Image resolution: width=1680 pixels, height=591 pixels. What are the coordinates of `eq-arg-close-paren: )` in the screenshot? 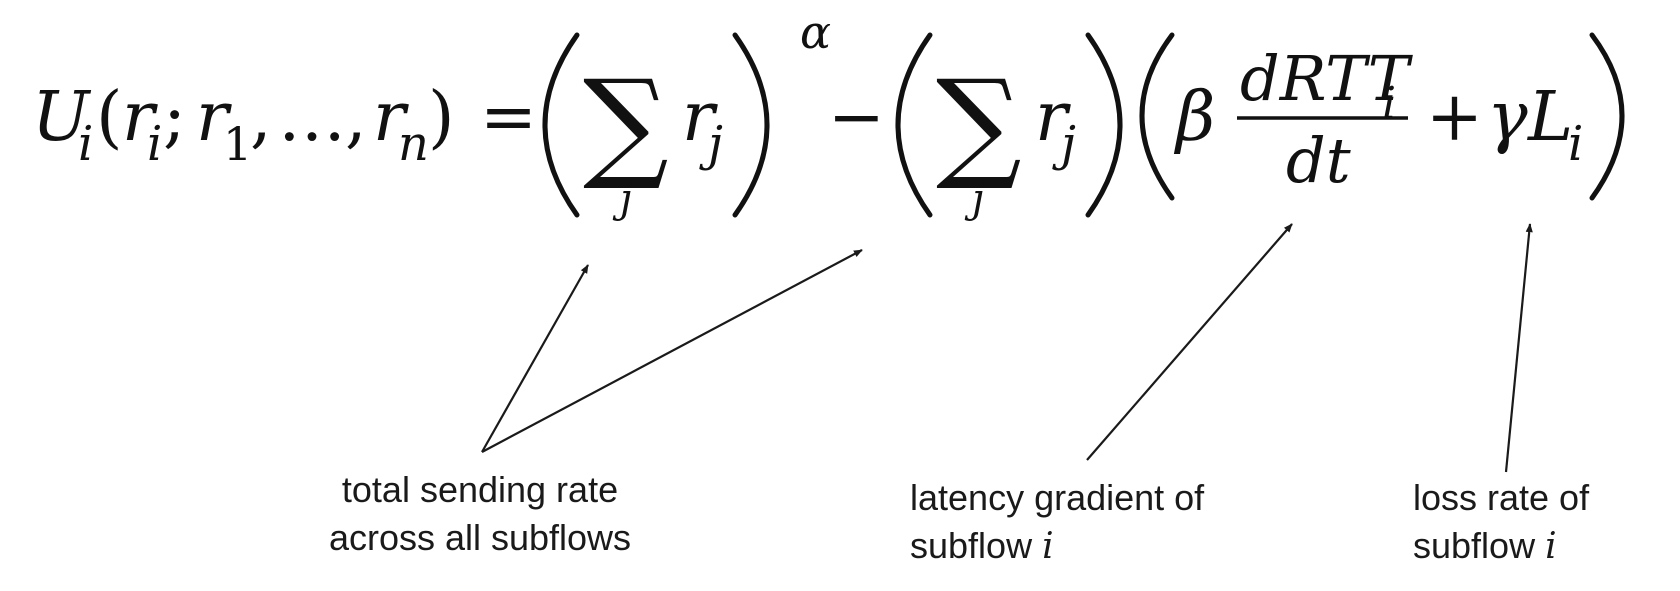 It's located at (441, 117).